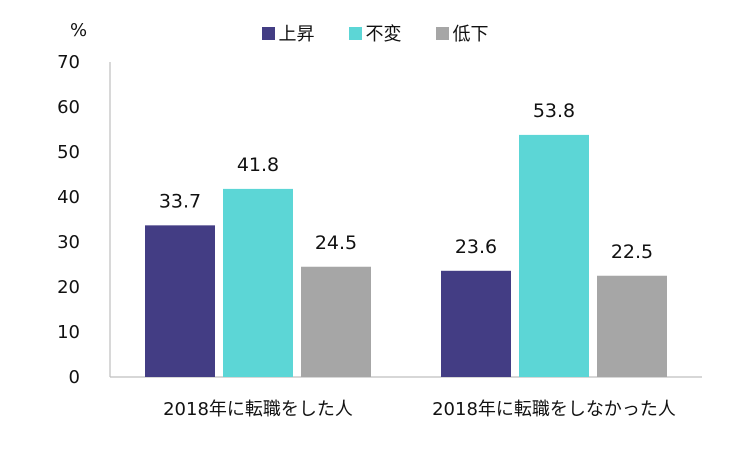 The height and width of the screenshot is (450, 750). What do you see at coordinates (68, 287) in the screenshot?
I see `y-tick-label: 20` at bounding box center [68, 287].